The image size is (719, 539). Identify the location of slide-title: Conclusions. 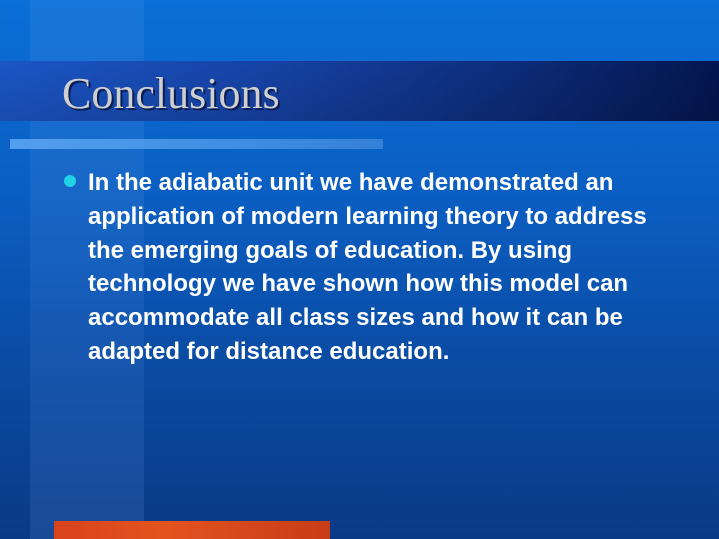
(171, 93).